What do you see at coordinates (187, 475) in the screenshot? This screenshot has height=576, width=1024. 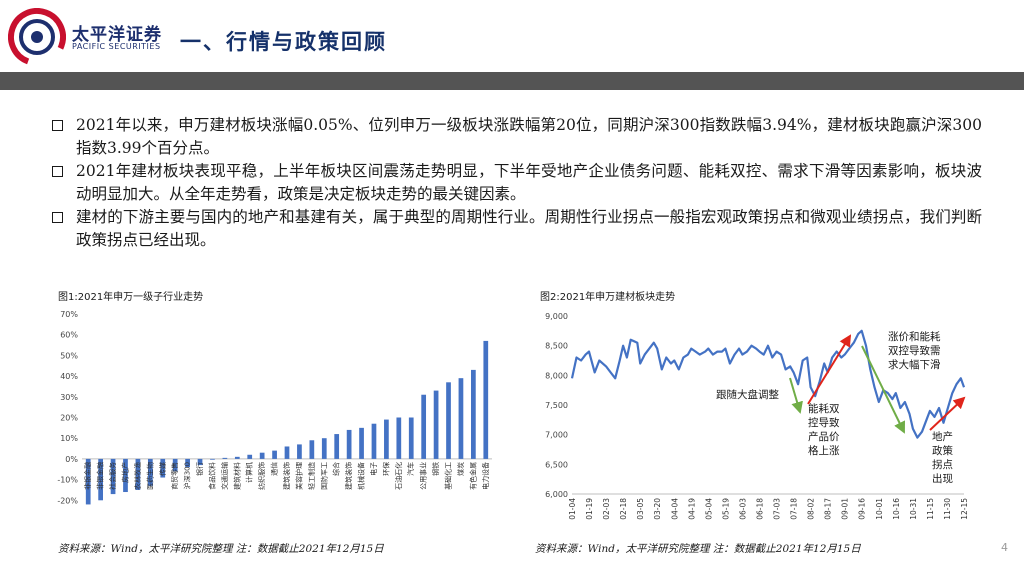 I see `category-label: 沪深300` at bounding box center [187, 475].